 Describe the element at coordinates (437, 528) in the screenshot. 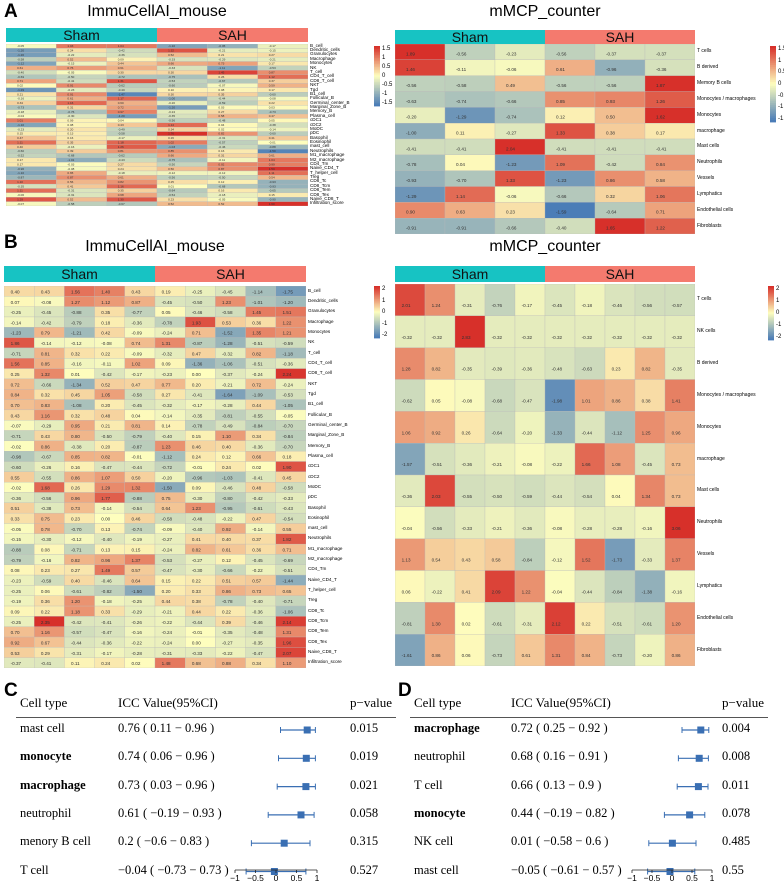

I see `heatmap-cell-value: -0.56` at that location.